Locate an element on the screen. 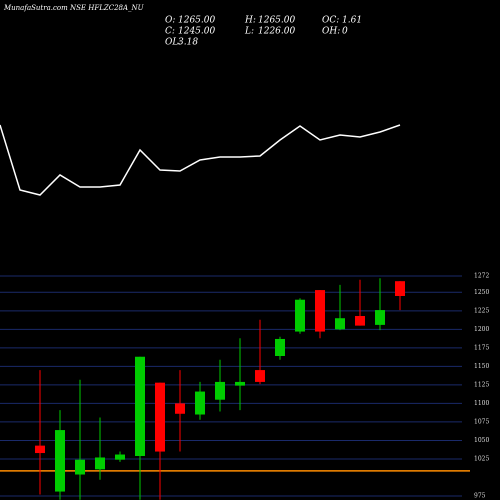 This screenshot has width=500, height=500. stat-label: O: is located at coordinates (170, 21).